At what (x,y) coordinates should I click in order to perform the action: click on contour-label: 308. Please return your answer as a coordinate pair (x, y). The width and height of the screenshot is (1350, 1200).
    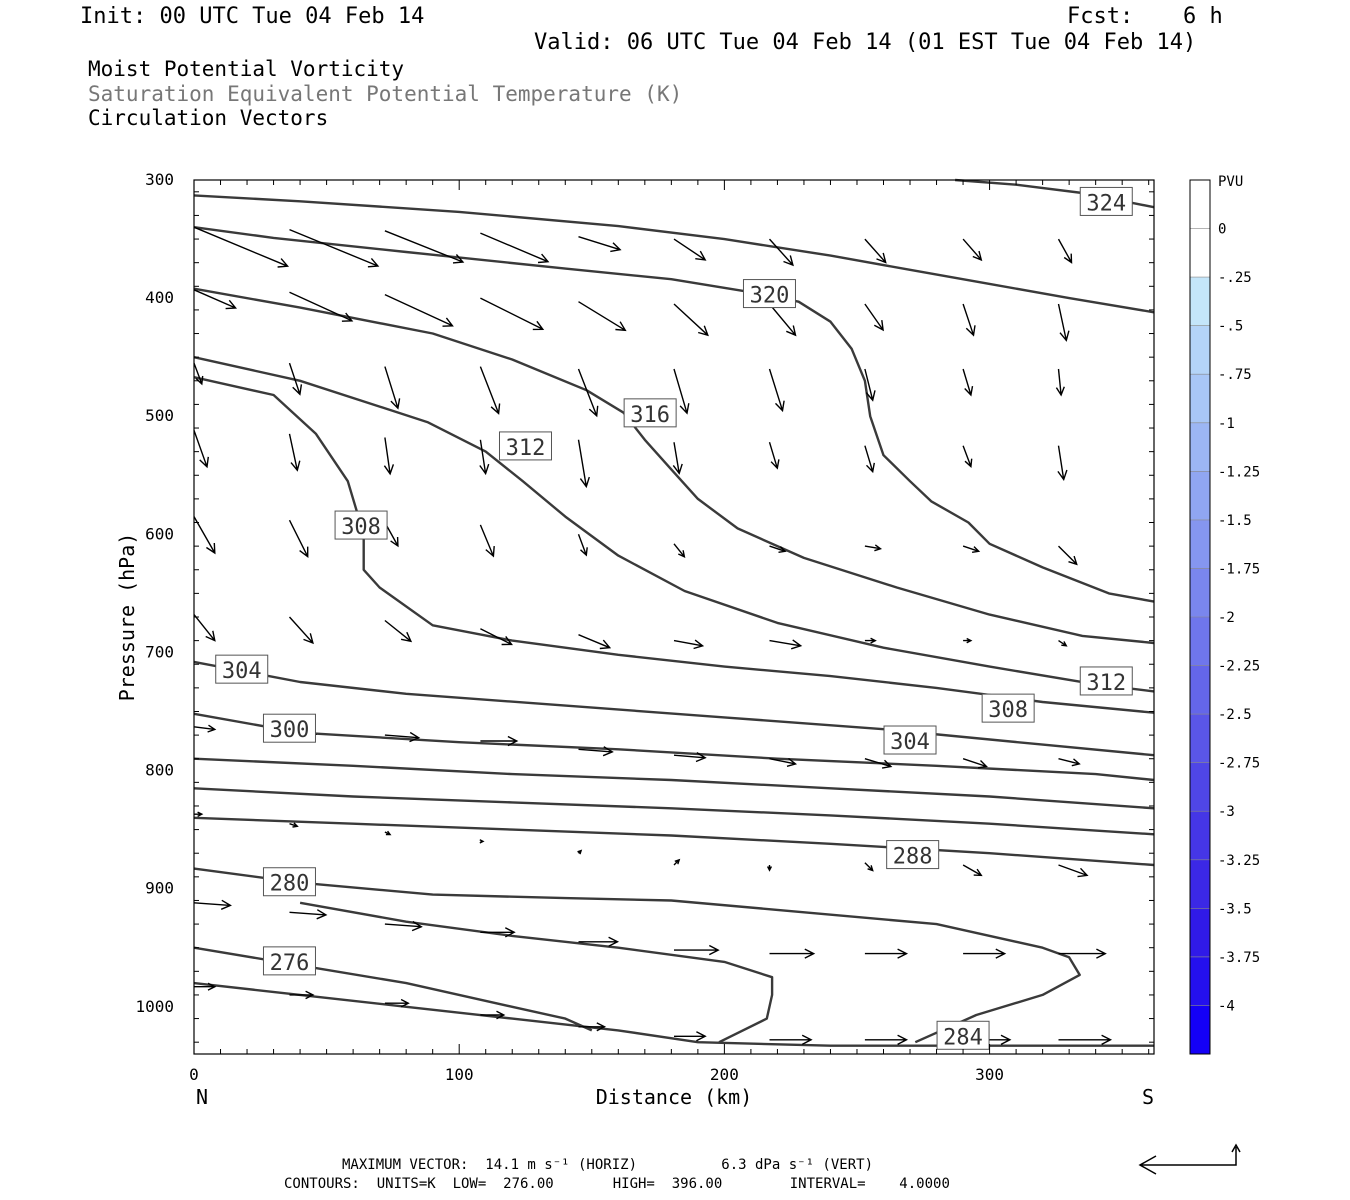
    Looking at the image, I should click on (1008, 710).